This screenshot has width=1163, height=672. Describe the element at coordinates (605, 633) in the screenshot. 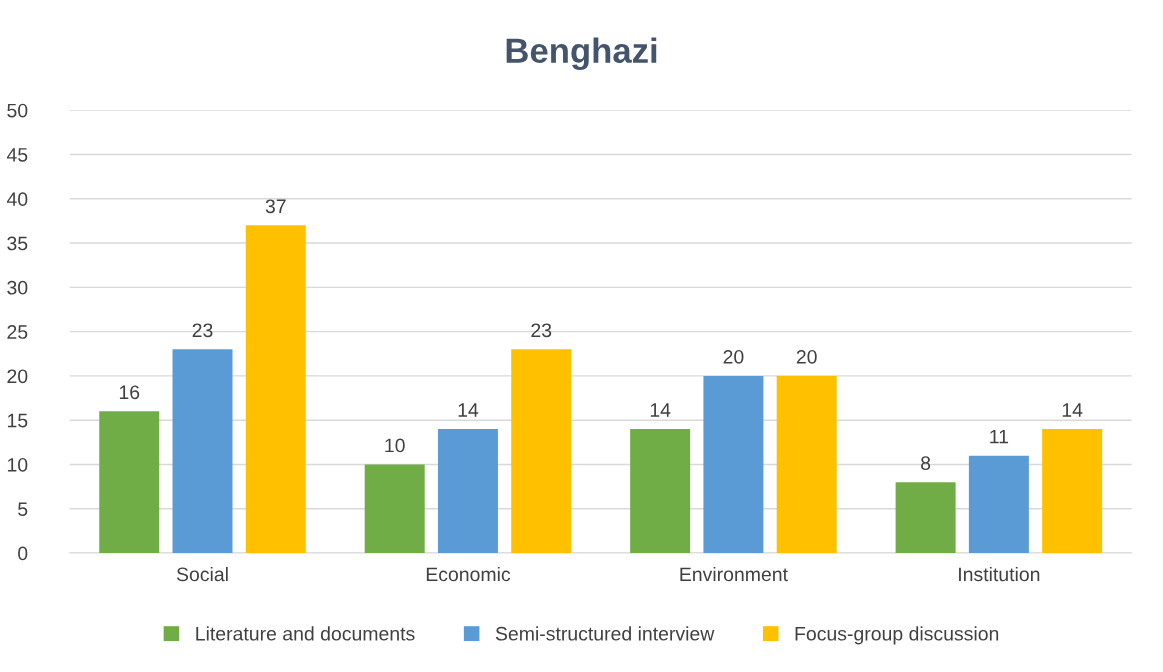

I see `legend-label: Semi-structured interview` at that location.